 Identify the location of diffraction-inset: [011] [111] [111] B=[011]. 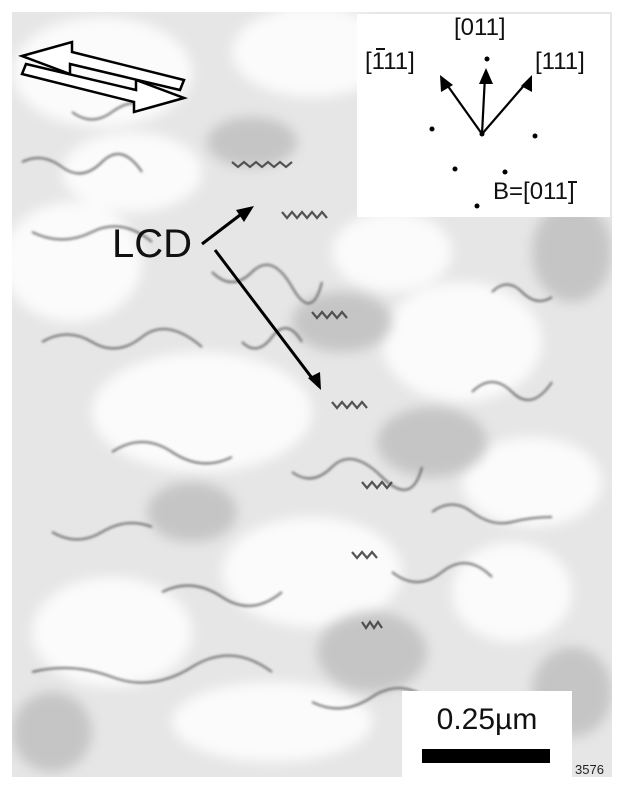
(483, 115).